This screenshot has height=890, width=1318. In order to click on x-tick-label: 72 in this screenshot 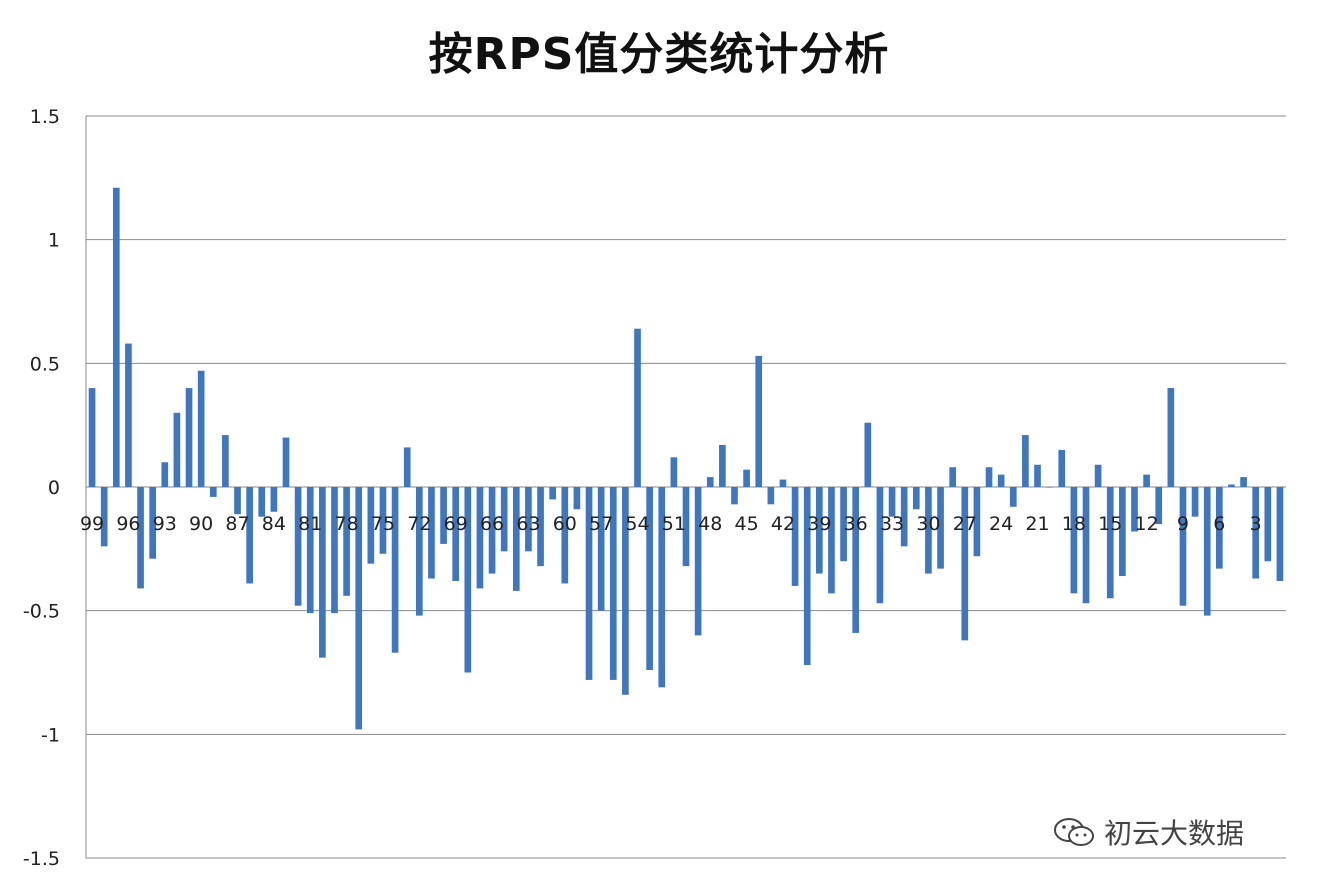, I will do `click(419, 524)`.